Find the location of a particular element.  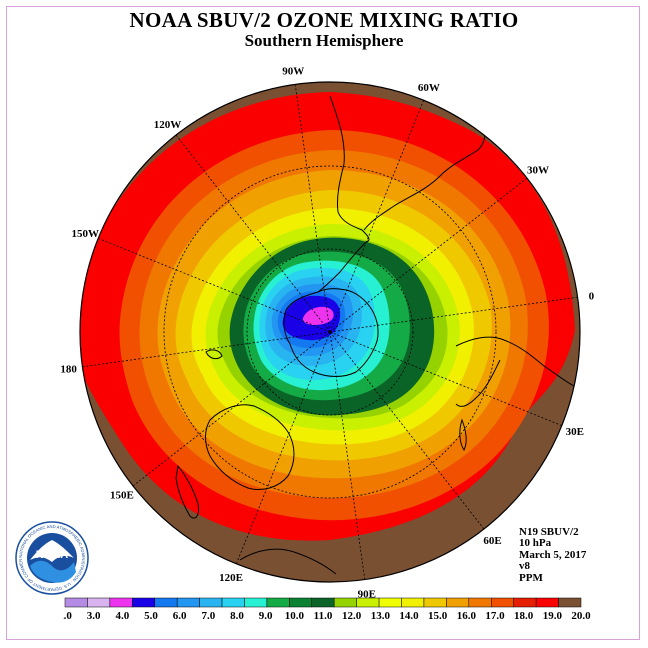

longitude-label: 180 is located at coordinates (68, 370).